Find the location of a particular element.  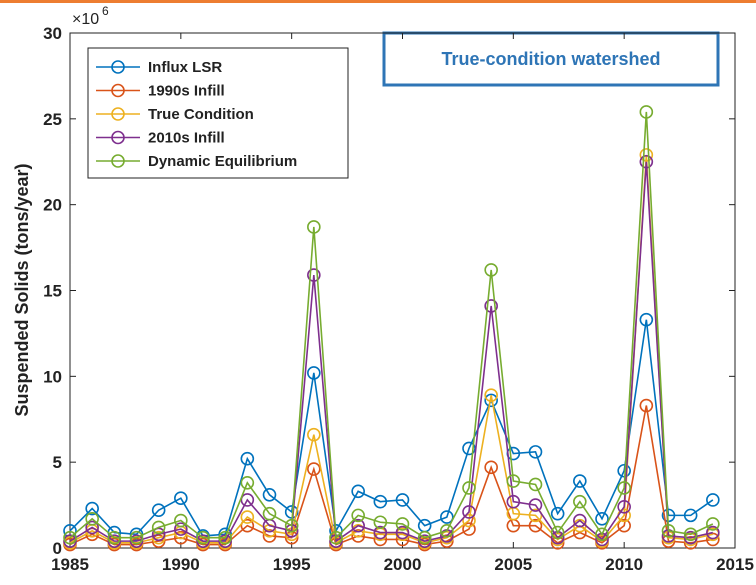

y-tick-label: 15 is located at coordinates (52, 291).